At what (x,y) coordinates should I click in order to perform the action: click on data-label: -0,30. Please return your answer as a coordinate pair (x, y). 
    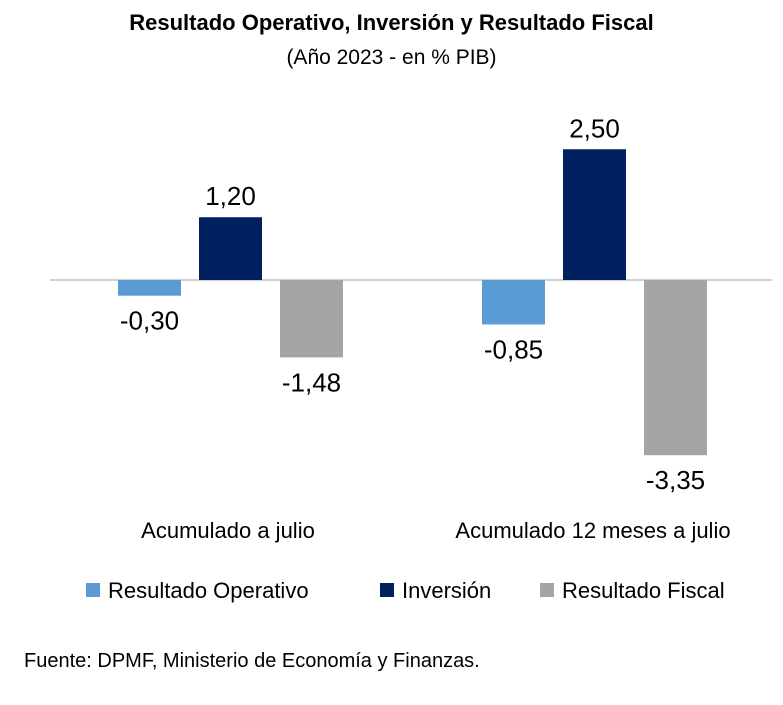
    Looking at the image, I should click on (149, 321).